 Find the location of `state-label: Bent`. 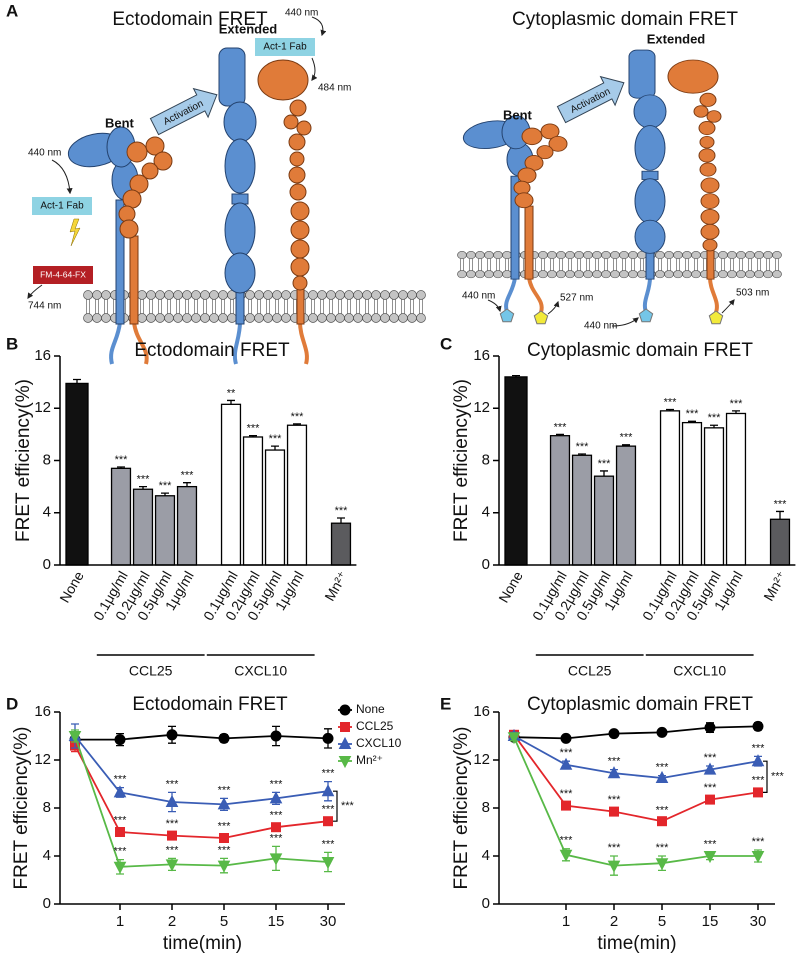

state-label: Bent is located at coordinates (518, 114).